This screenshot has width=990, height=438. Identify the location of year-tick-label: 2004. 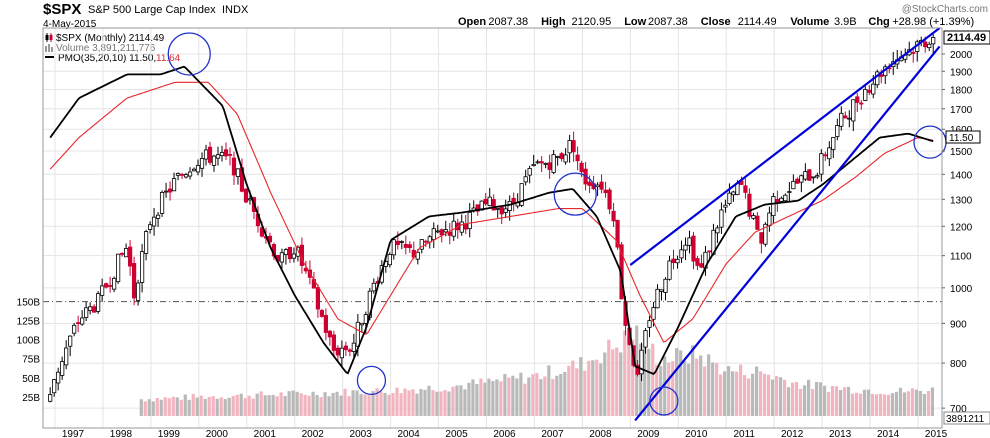
(408, 433).